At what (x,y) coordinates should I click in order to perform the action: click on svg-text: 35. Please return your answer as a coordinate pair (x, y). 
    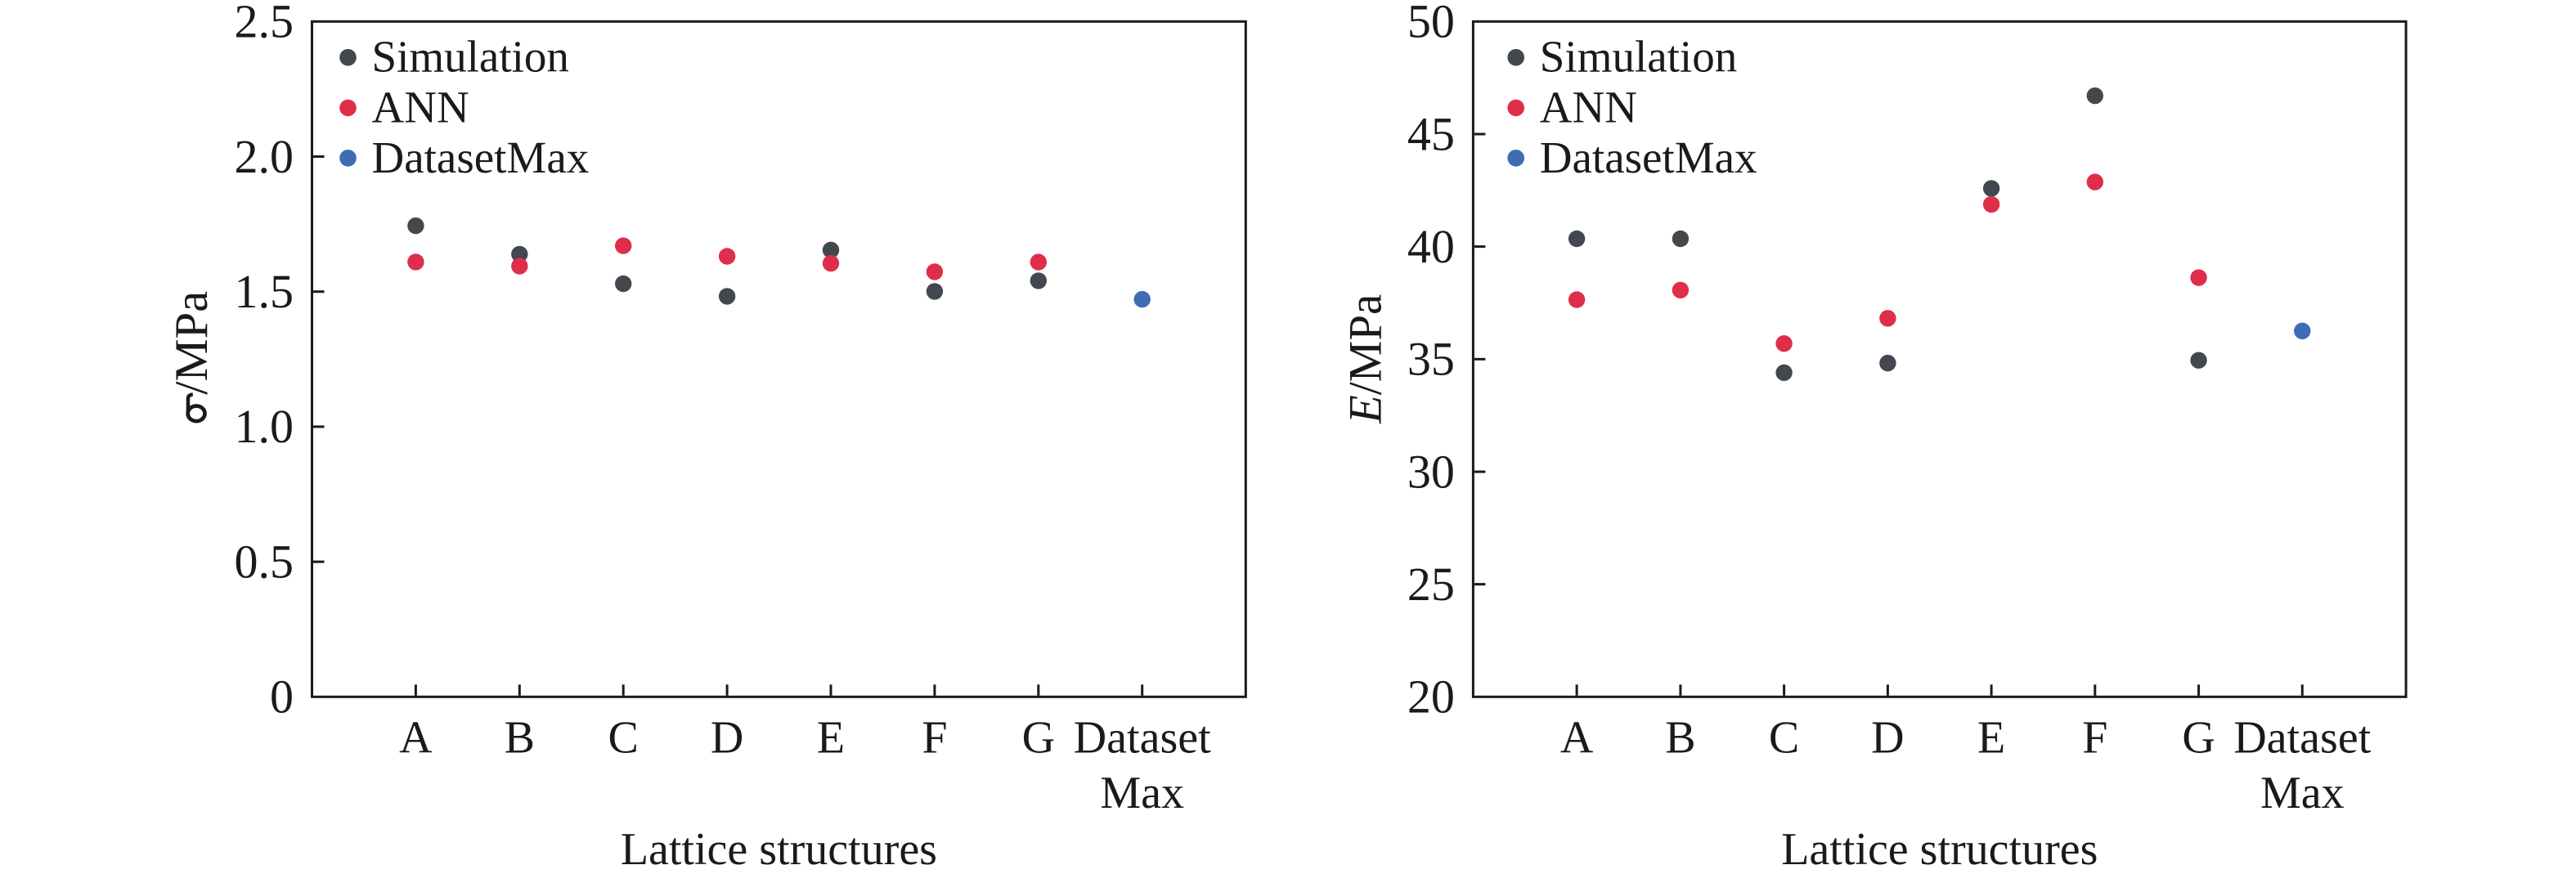
    Looking at the image, I should click on (1431, 359).